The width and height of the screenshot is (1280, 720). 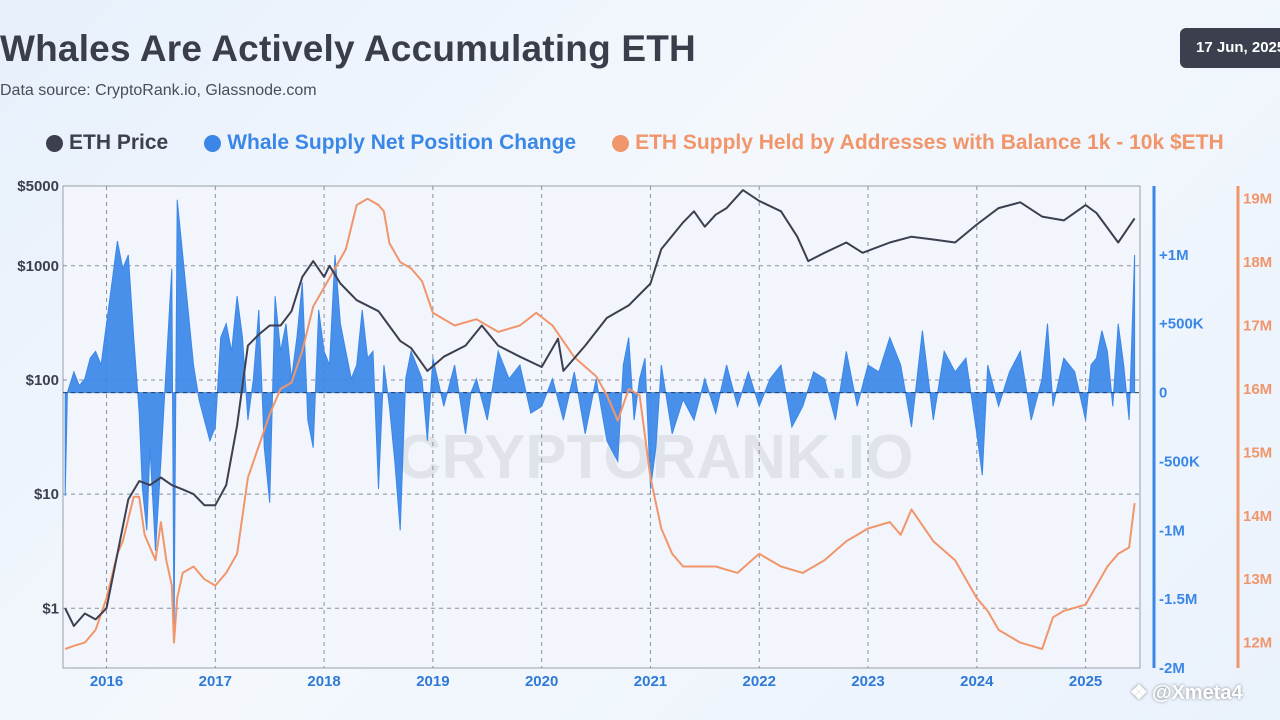 I want to click on left-tick-label: $5000, so click(x=38, y=186).